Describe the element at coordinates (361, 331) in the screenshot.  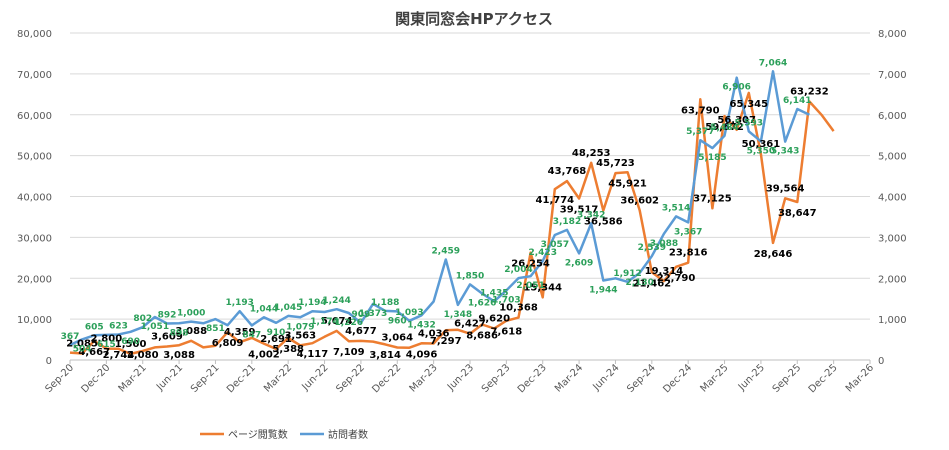
I see `pageviews-data-label: 4,677` at that location.